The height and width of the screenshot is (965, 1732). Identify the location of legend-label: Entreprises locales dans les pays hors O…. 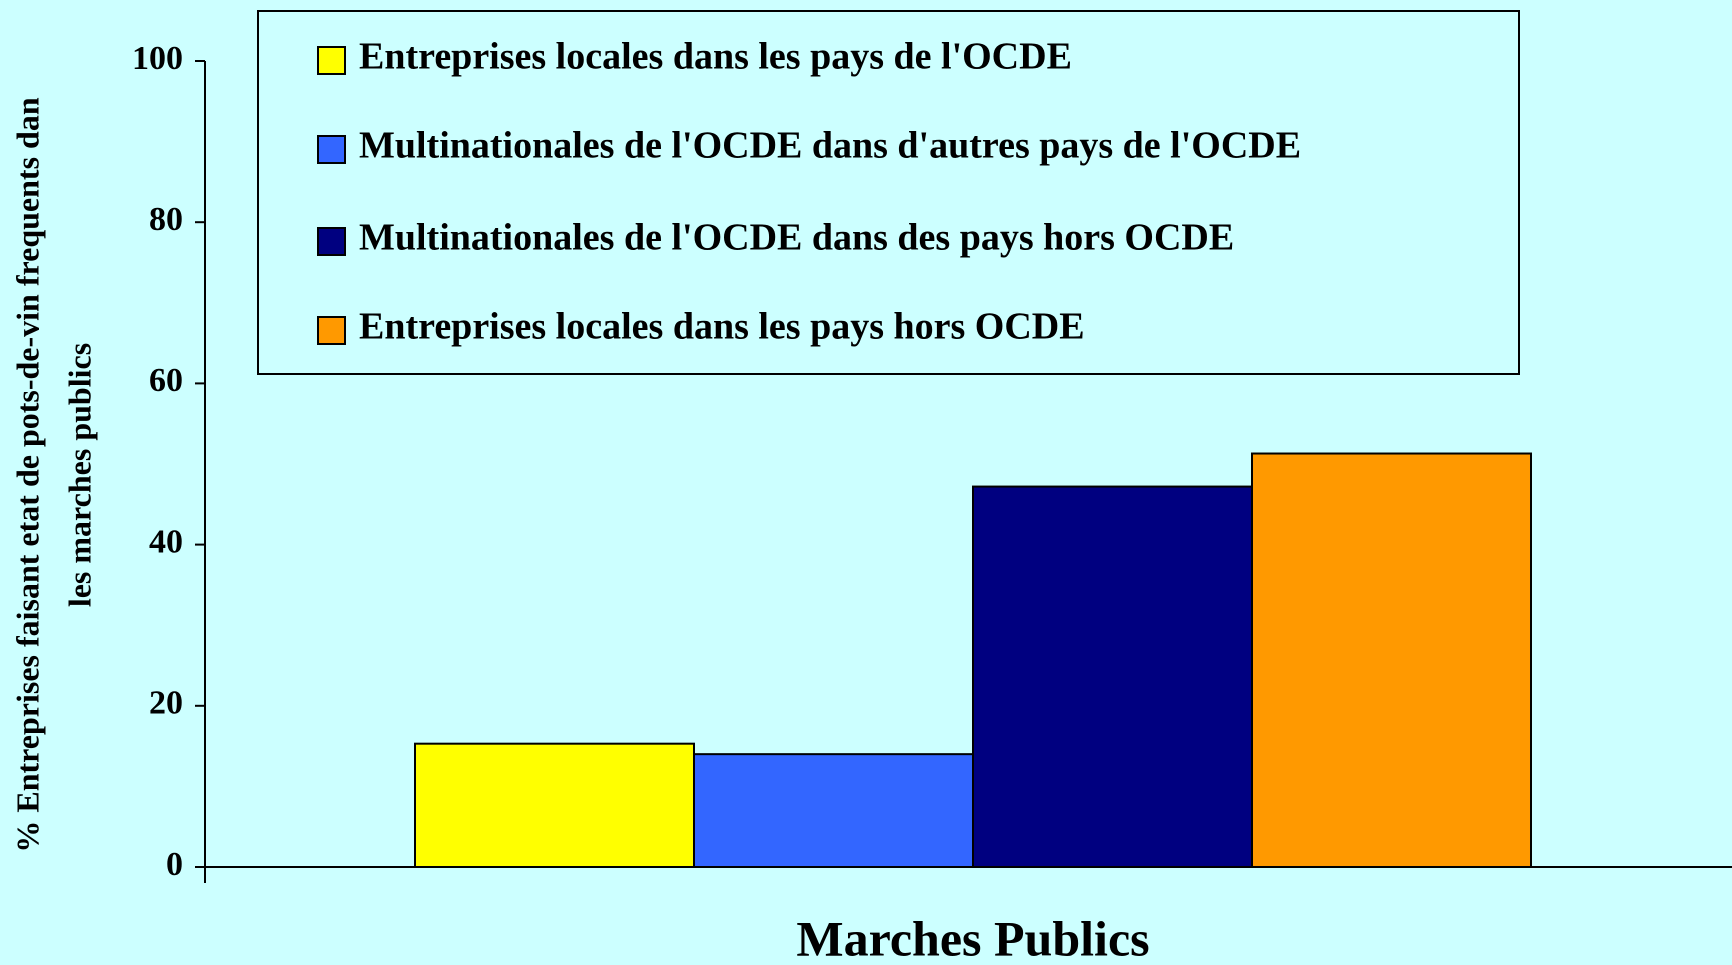
(722, 327).